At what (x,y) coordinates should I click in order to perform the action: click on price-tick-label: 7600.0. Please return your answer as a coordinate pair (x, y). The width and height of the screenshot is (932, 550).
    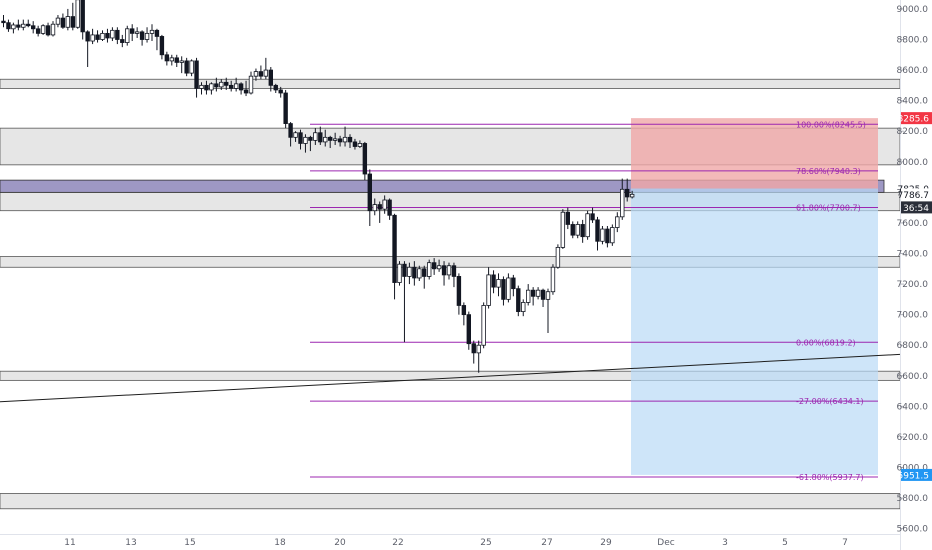
    Looking at the image, I should click on (913, 224).